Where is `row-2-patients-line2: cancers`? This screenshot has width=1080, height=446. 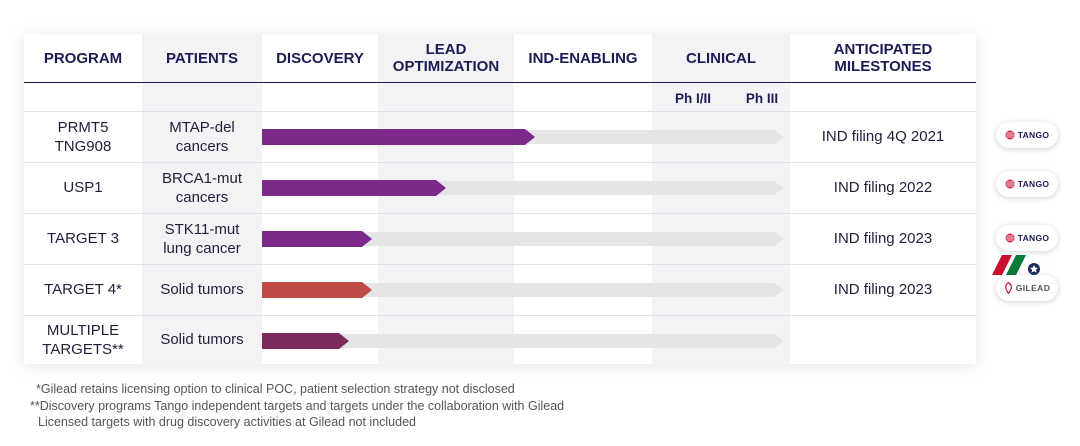 row-2-patients-line2: cancers is located at coordinates (202, 197).